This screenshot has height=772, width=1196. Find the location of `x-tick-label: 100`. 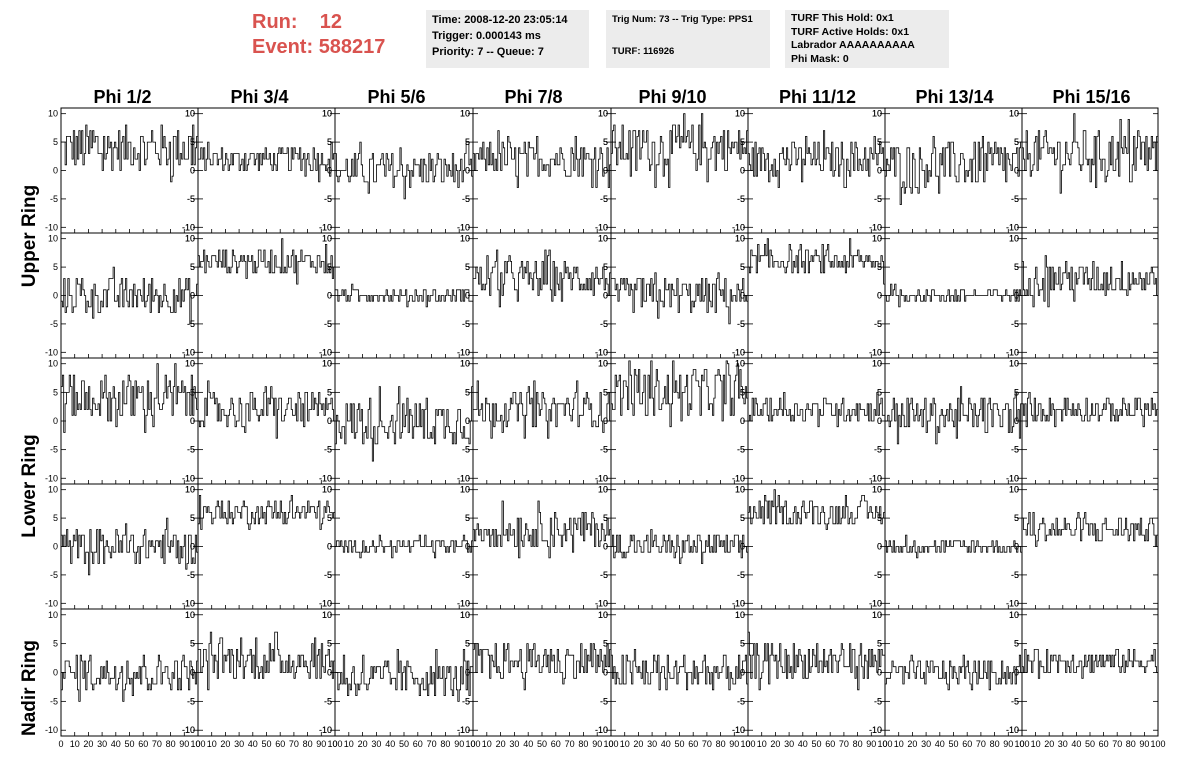

x-tick-label: 100 is located at coordinates (610, 744).